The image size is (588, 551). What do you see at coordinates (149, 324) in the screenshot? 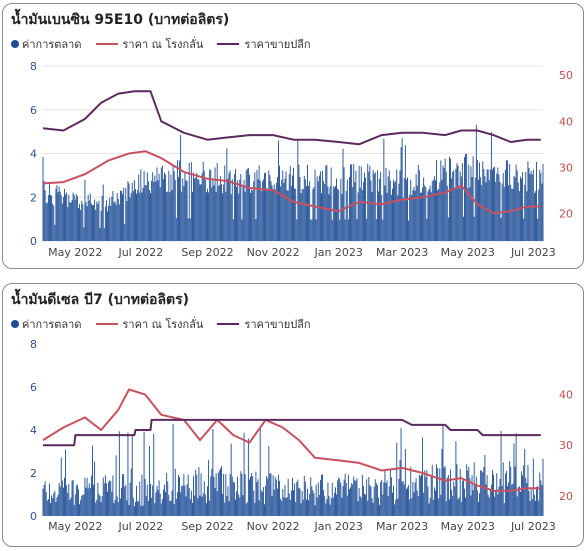
I see `legend-item-refinery-price: ราคา ณ โรงกลั่น` at bounding box center [149, 324].